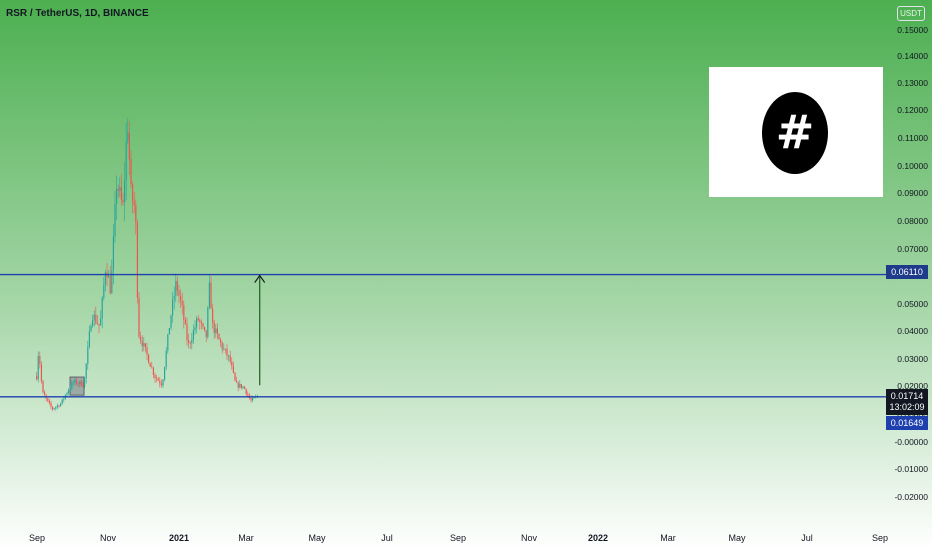 Image resolution: width=932 pixels, height=550 pixels. I want to click on y-tick-label: 0.08000, so click(912, 221).